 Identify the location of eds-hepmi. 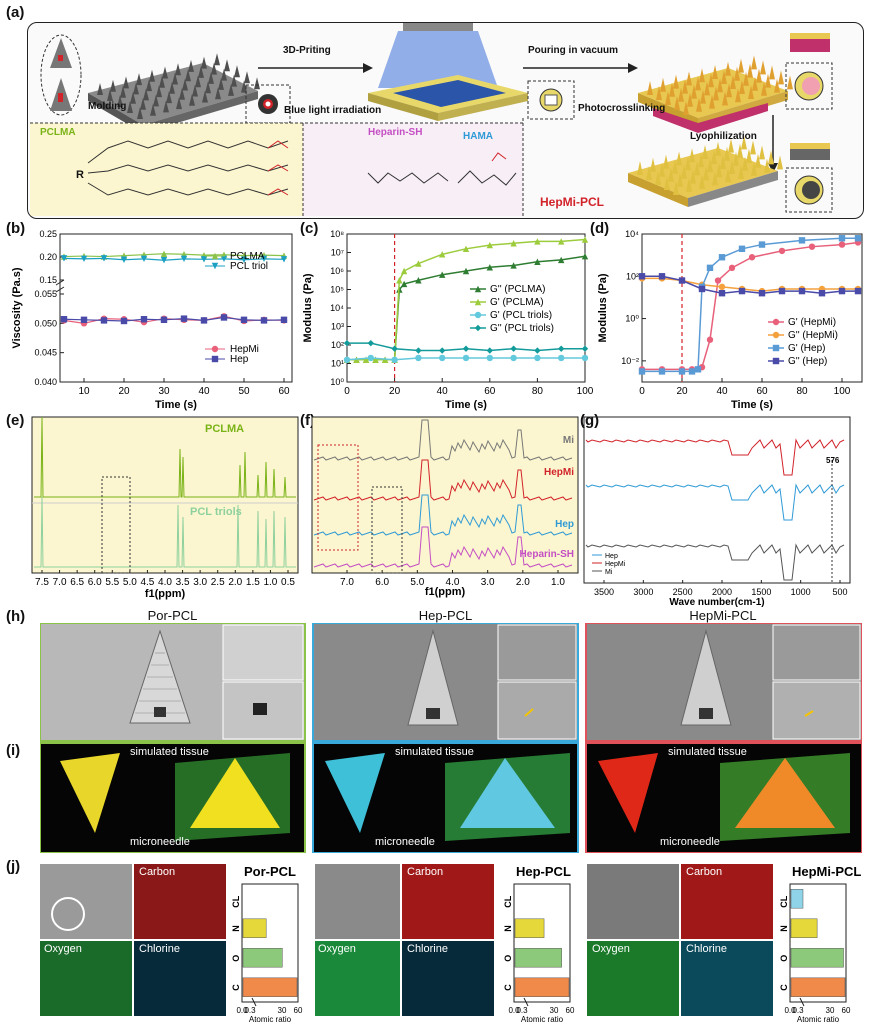
(680, 940).